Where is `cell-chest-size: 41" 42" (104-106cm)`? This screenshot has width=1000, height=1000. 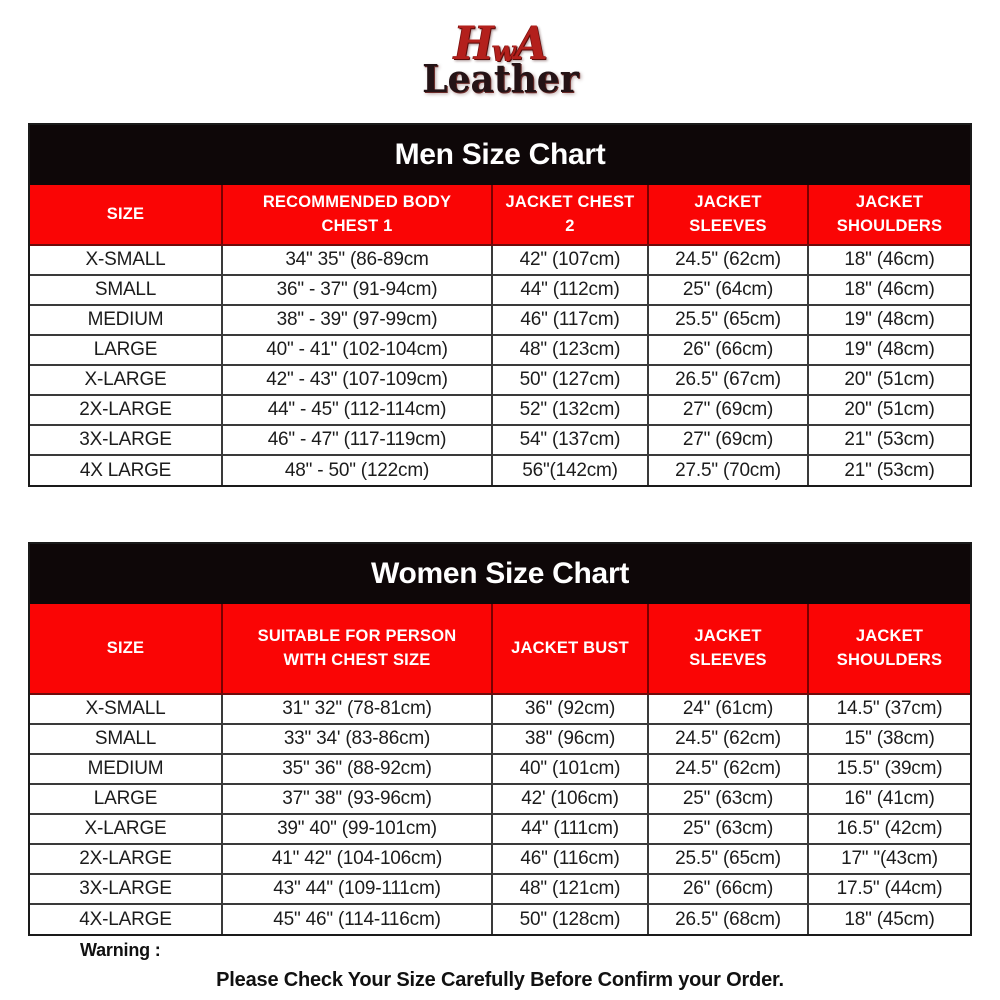
cell-chest-size: 41" 42" (104-106cm) is located at coordinates (356, 858).